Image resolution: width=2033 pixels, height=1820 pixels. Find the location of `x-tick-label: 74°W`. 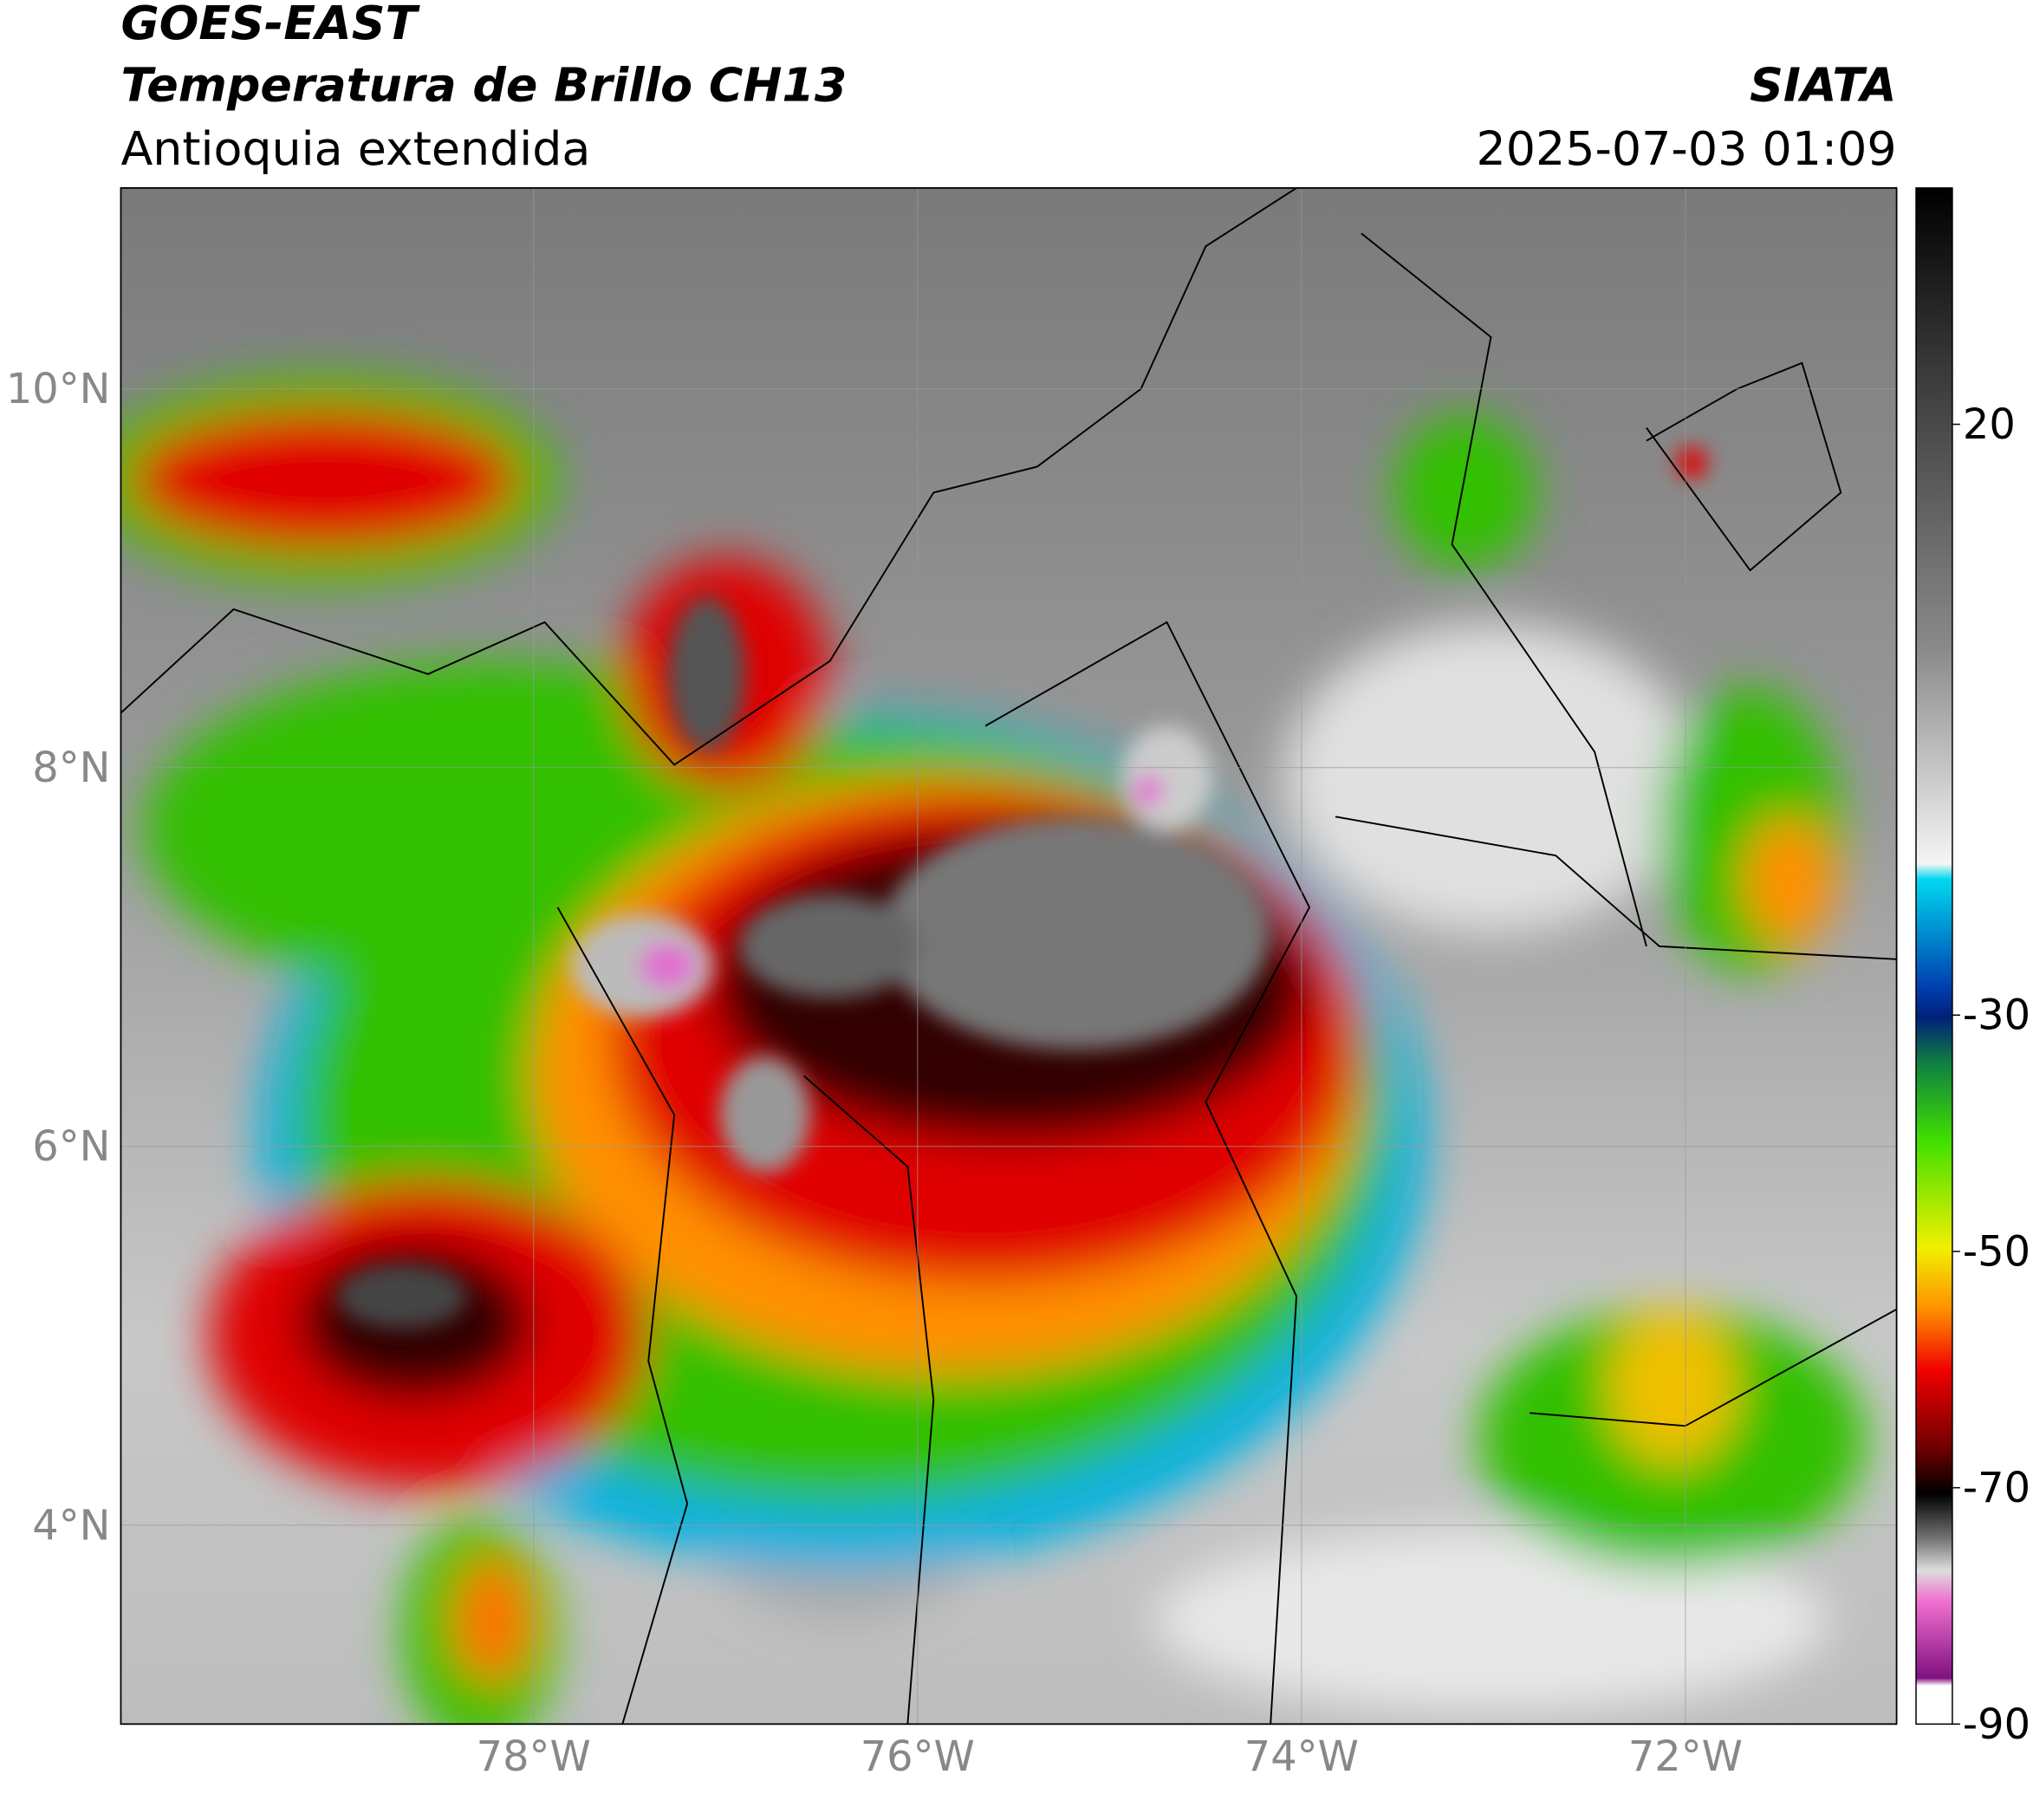

x-tick-label: 74°W is located at coordinates (1301, 1757).